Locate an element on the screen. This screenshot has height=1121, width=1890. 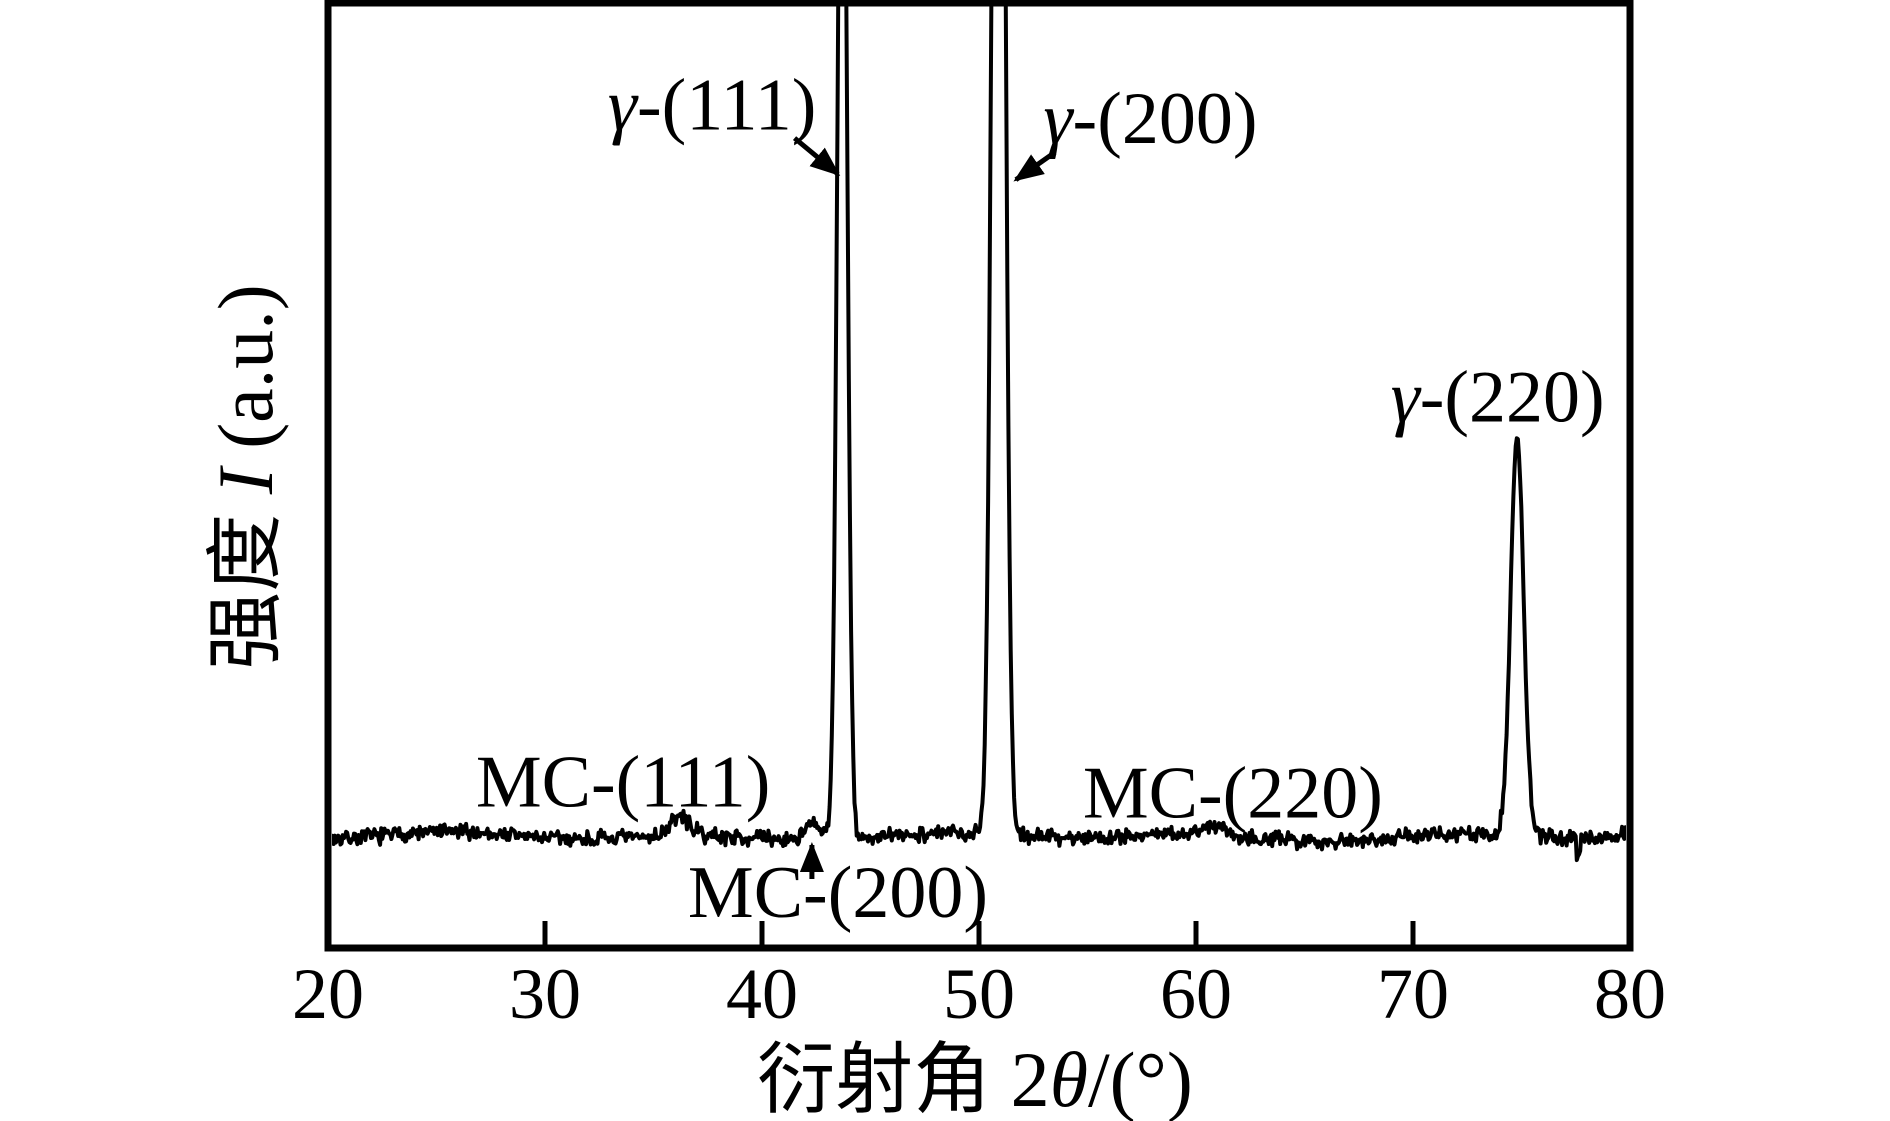
peak-label: γ-(220) is located at coordinates (1498, 398).